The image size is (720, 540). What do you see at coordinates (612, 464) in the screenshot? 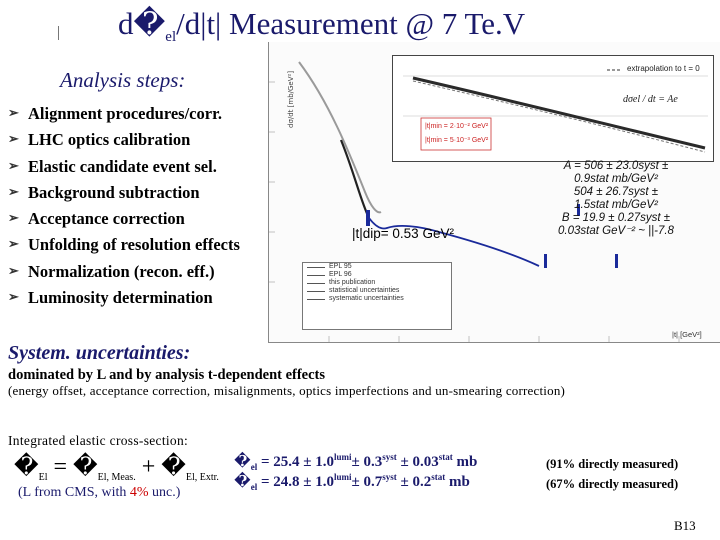
I see `result-note: (91% directly measured)` at bounding box center [612, 464].